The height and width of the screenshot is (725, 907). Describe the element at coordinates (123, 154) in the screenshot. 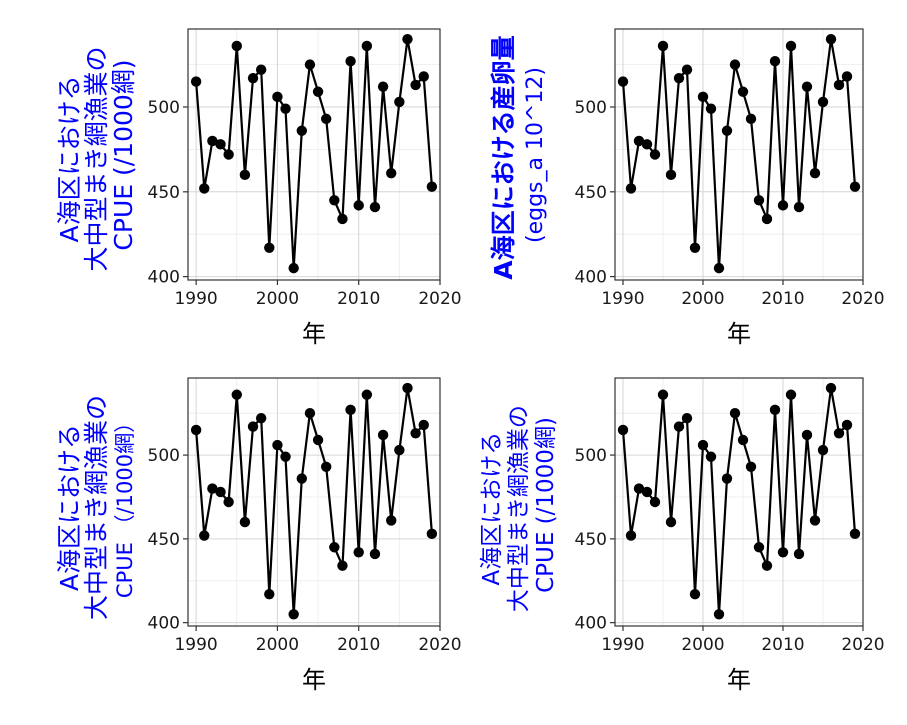

I see `y-axis-label-line-3: CPUE (/1000網)` at that location.